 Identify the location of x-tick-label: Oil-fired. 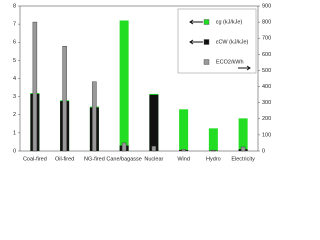
(64, 159).